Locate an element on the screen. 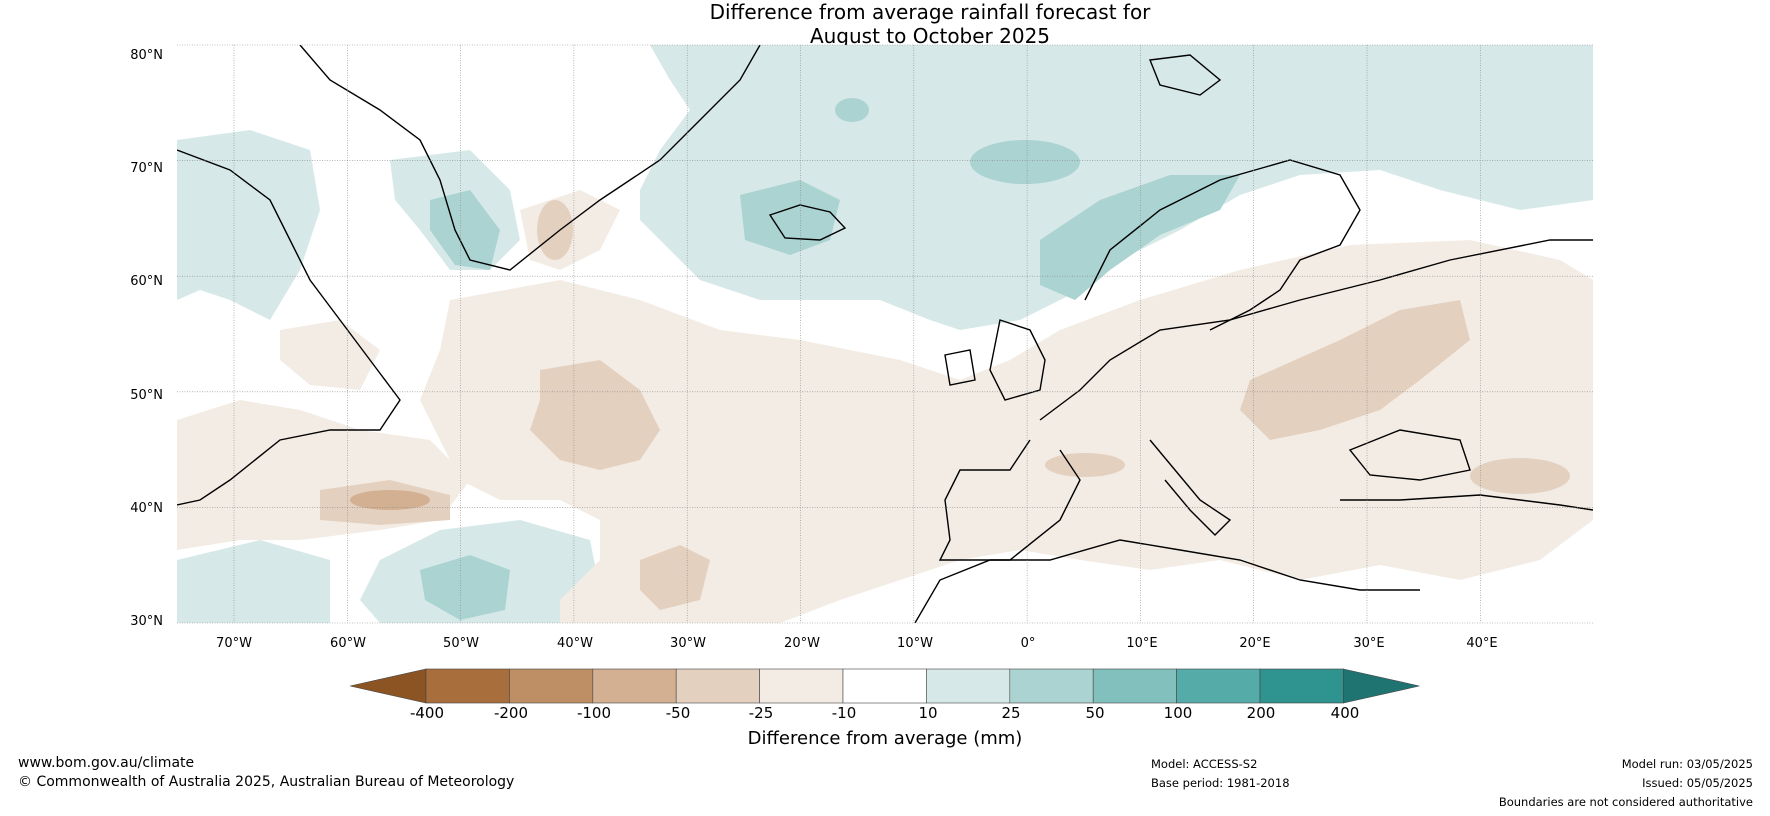 The width and height of the screenshot is (1770, 816). colorbar-tick-label: 50 is located at coordinates (1095, 713).